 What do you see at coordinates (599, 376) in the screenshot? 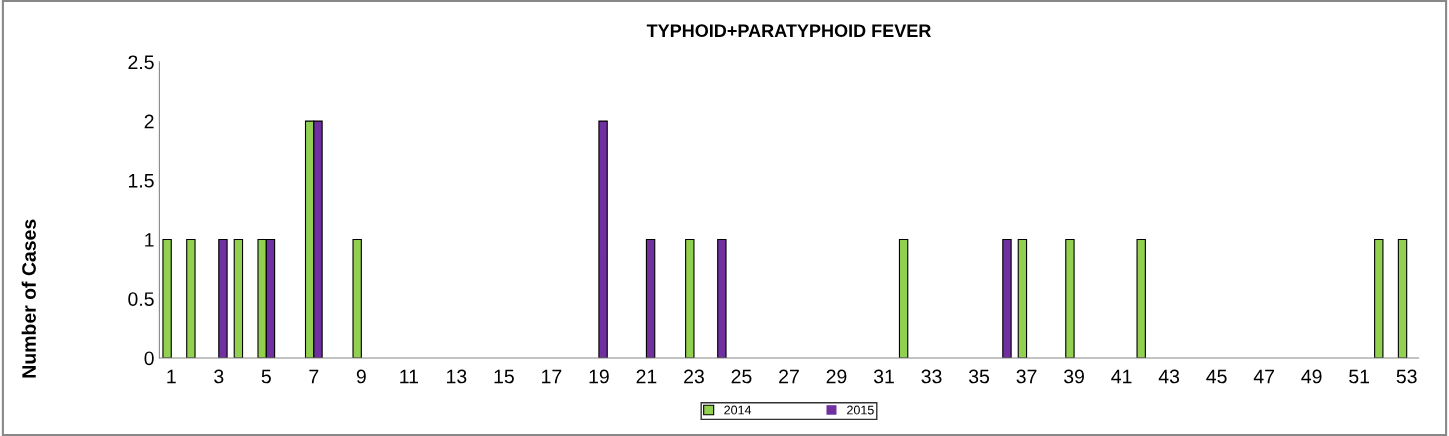
I see `x-tick-label: 19` at bounding box center [599, 376].